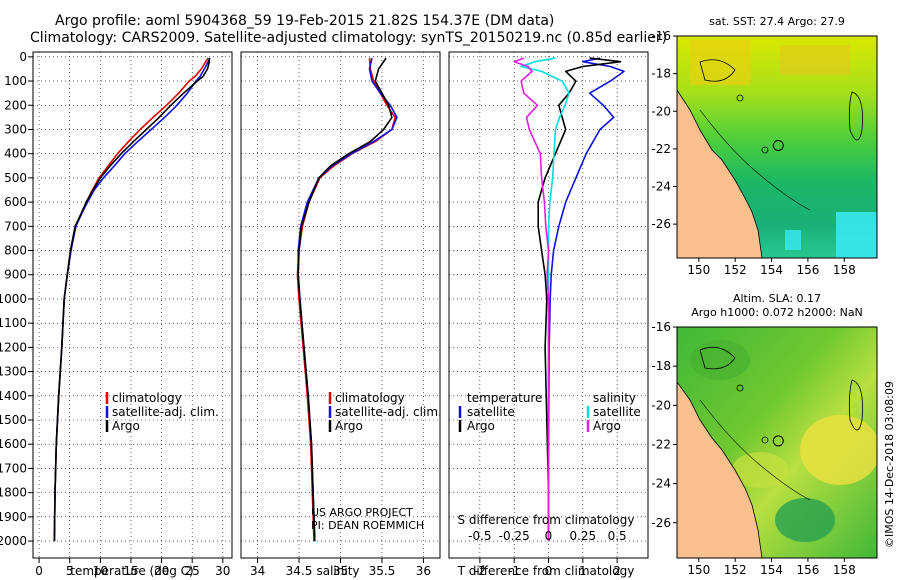 The height and width of the screenshot is (580, 900). I want to click on x-tick-label: 10, so click(100, 571).